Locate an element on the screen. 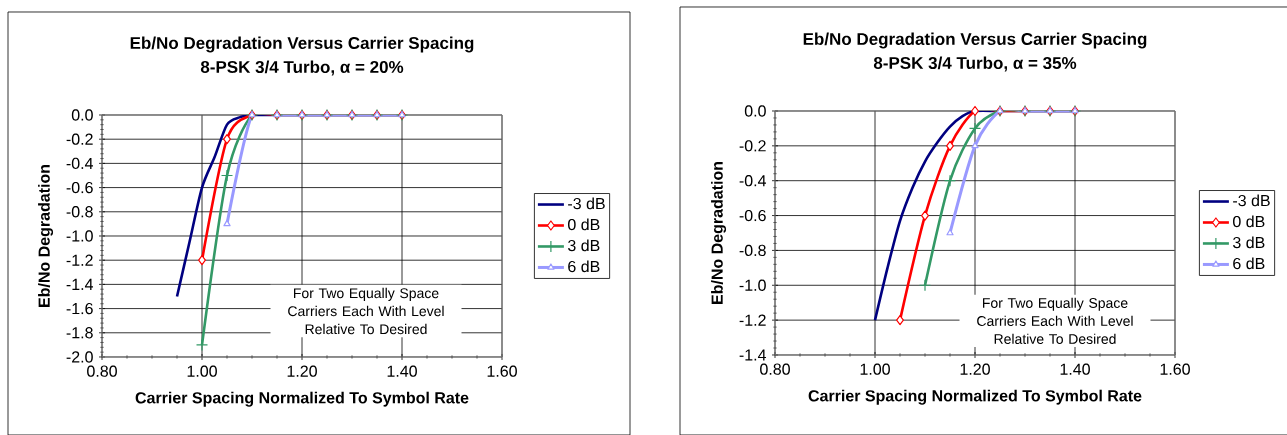 This screenshot has width=1287, height=435. y-tick-label: -1.6 is located at coordinates (79, 308).